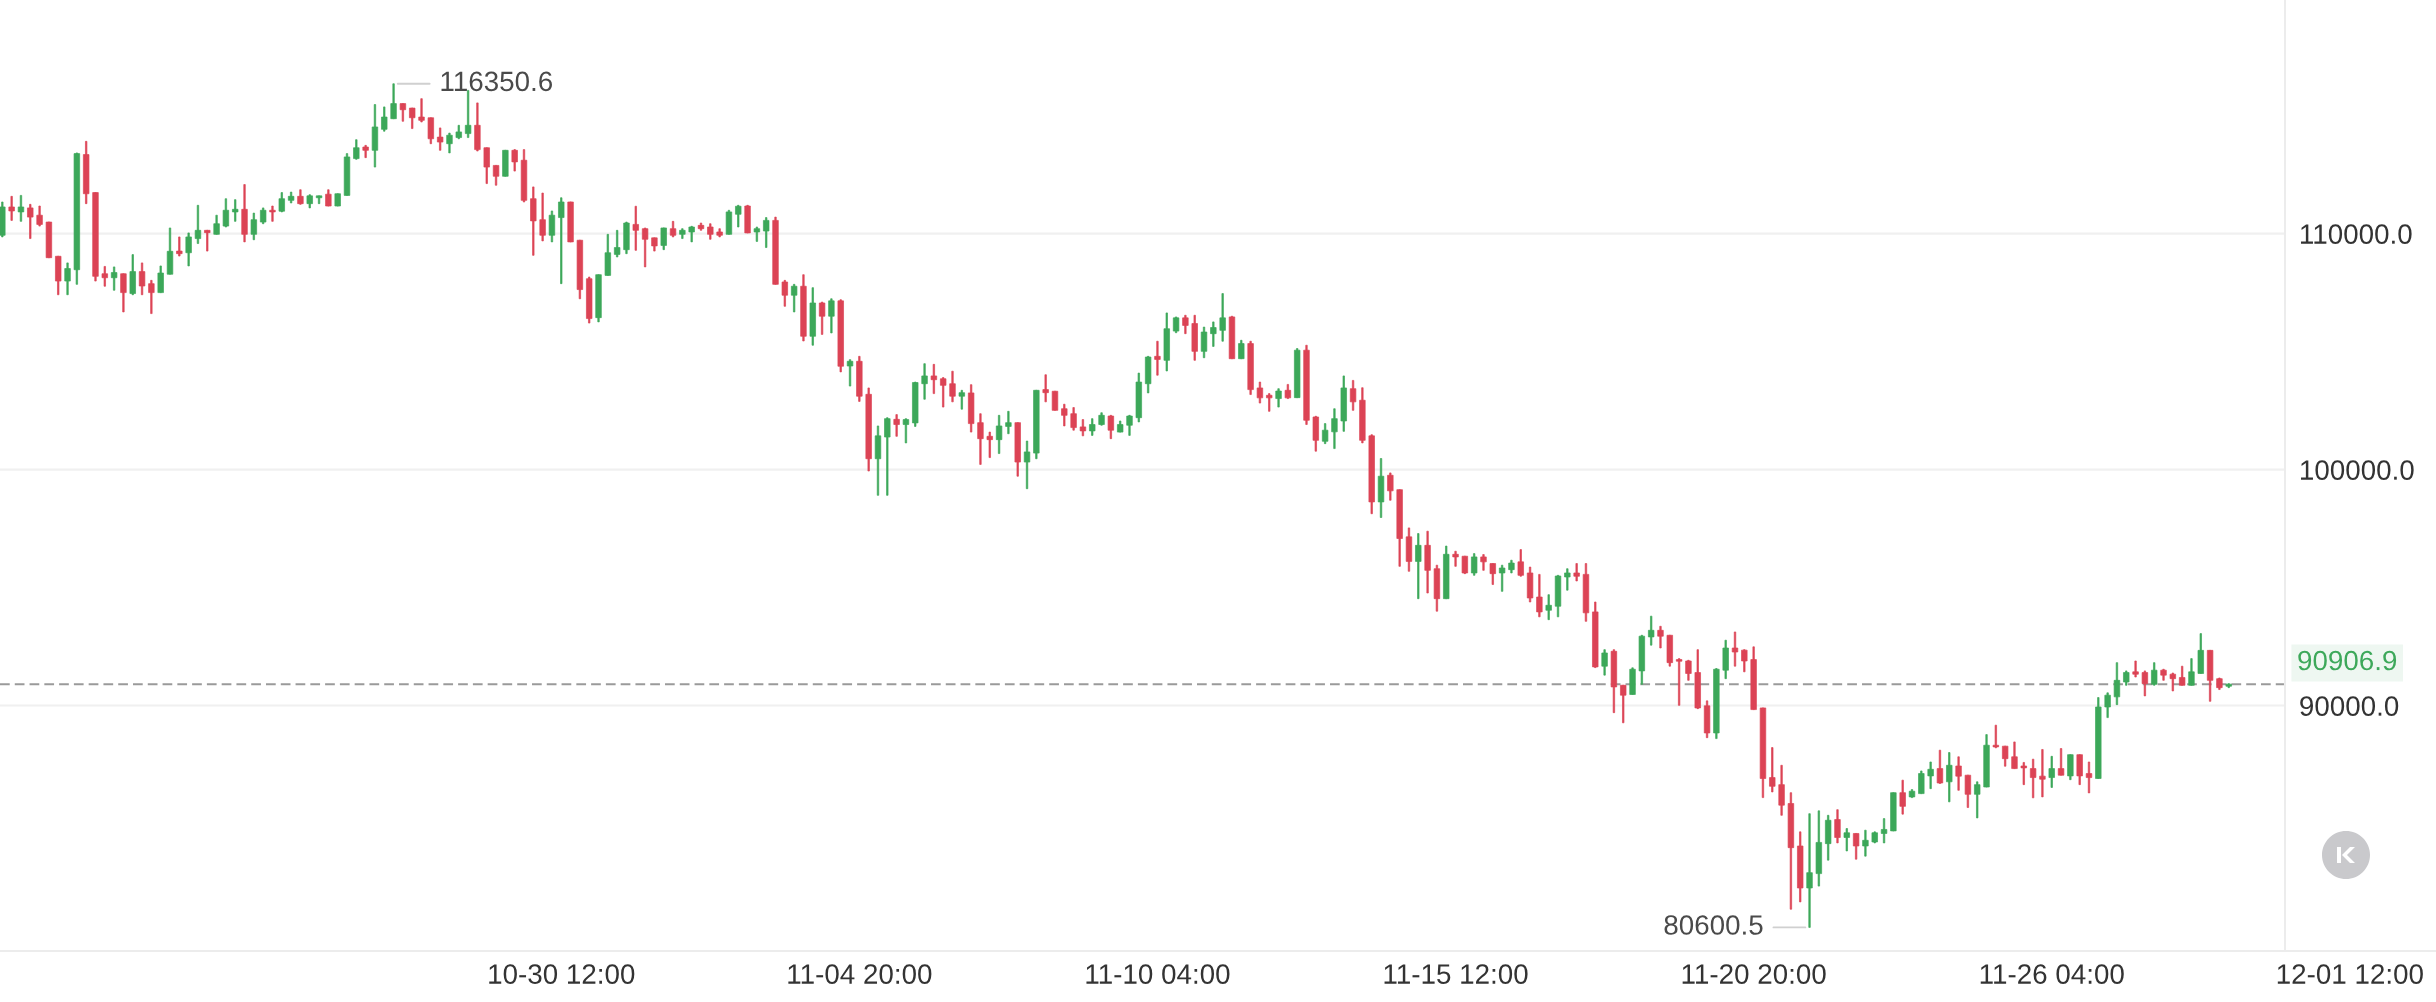 This screenshot has height=1002, width=2436. What do you see at coordinates (860, 974) in the screenshot?
I see `x-tick-label: 11-04 20:00` at bounding box center [860, 974].